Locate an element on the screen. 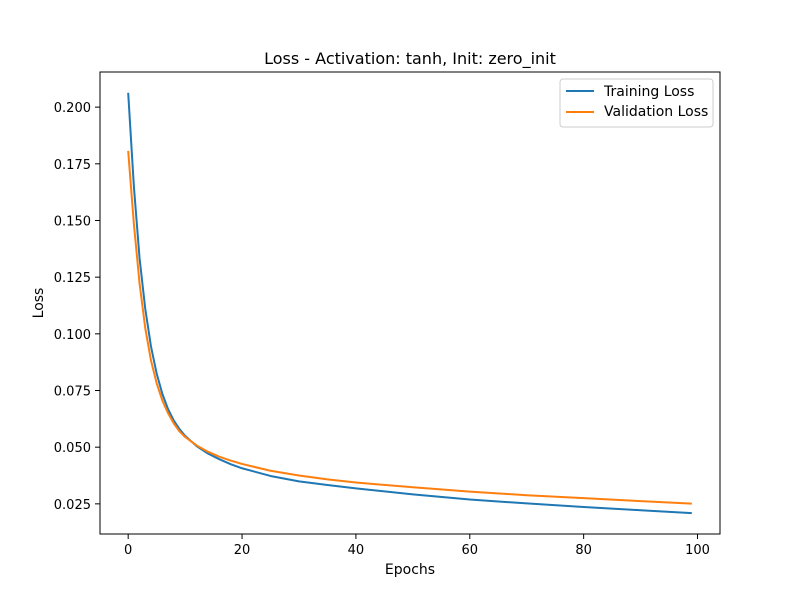 Image resolution: width=800 pixels, height=600 pixels. y-tick-label: 0.125 is located at coordinates (72, 278).